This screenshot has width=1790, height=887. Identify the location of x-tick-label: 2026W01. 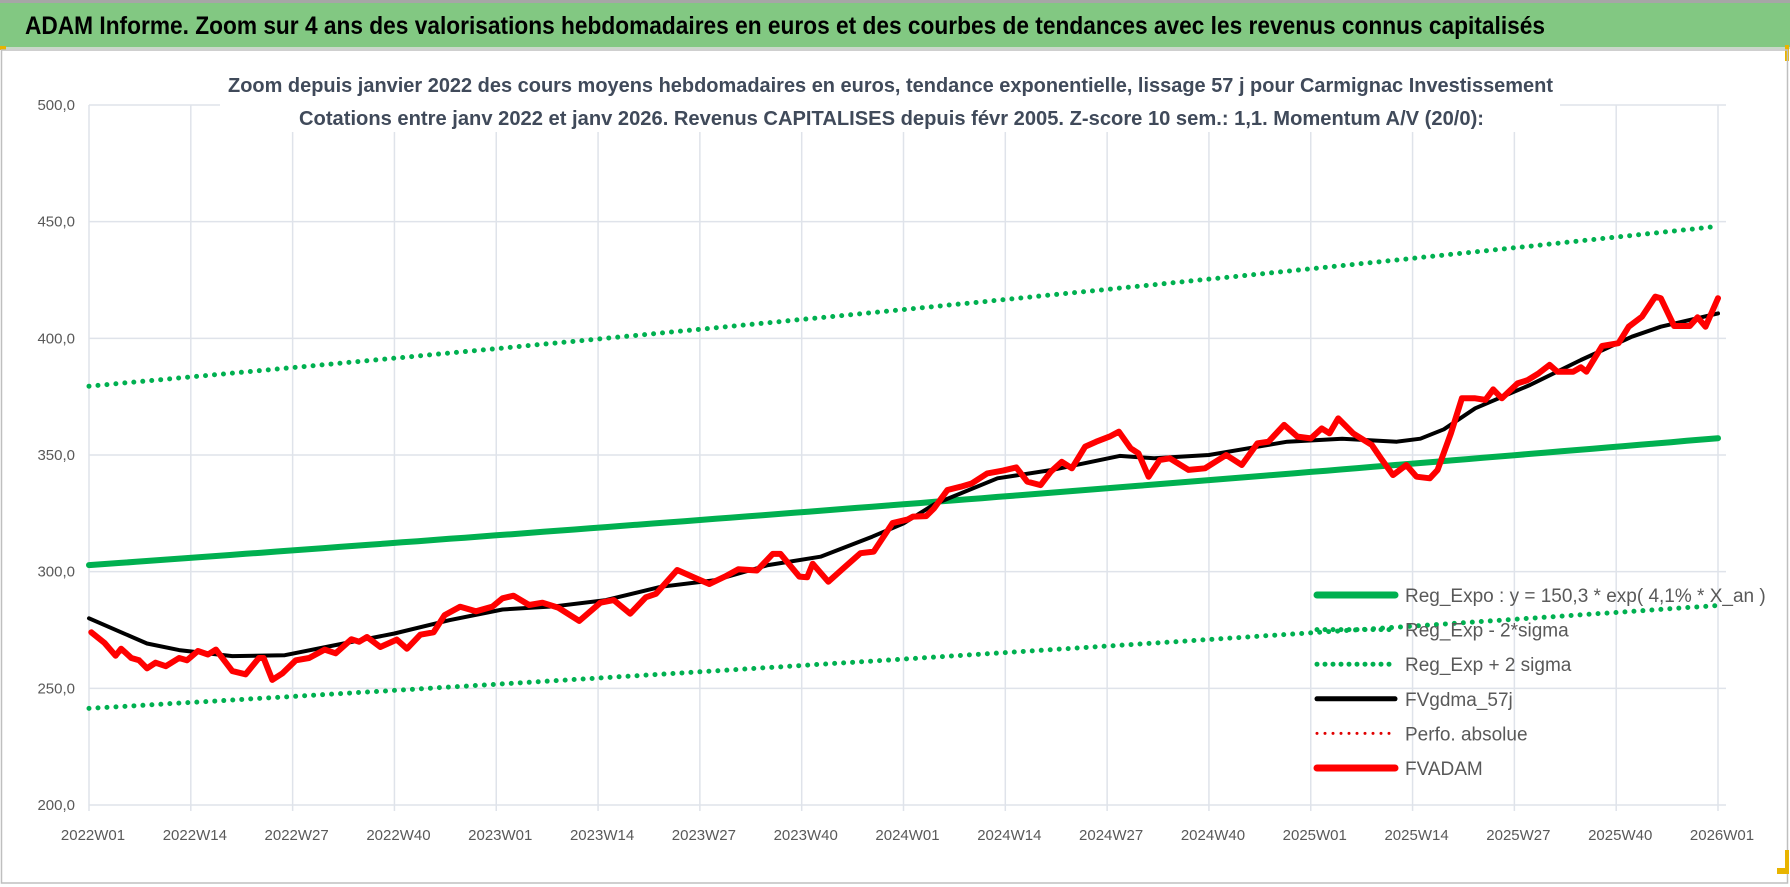
(1722, 835).